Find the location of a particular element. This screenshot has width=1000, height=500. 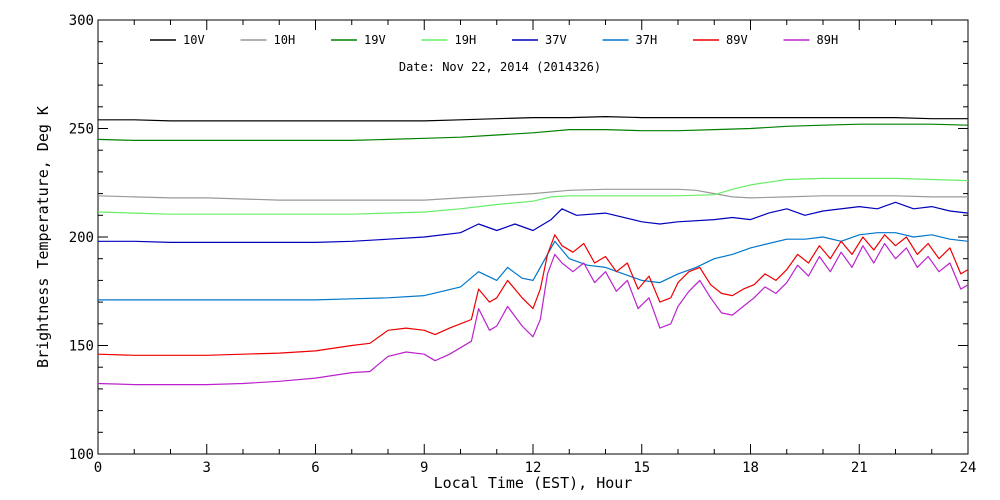

x-tick-label: 24 is located at coordinates (968, 468).